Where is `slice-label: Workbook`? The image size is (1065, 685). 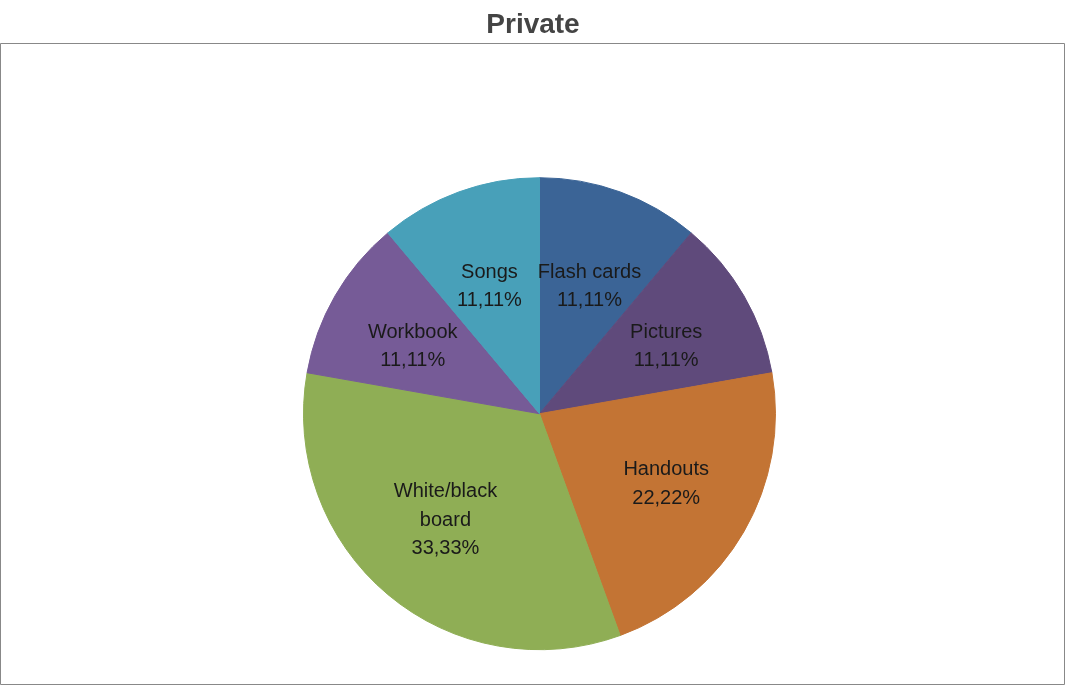
slice-label: Workbook is located at coordinates (413, 330).